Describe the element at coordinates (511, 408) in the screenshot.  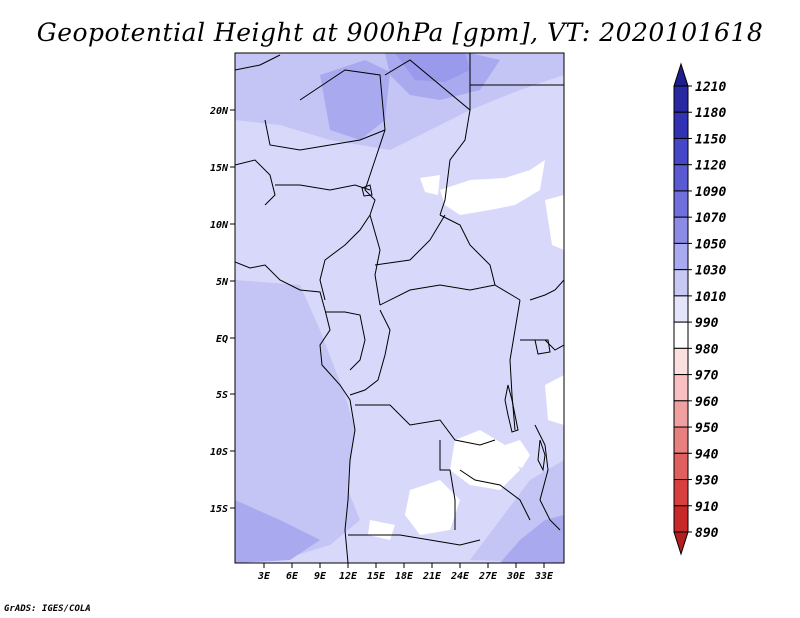
I see `lake-tanganyika` at that location.